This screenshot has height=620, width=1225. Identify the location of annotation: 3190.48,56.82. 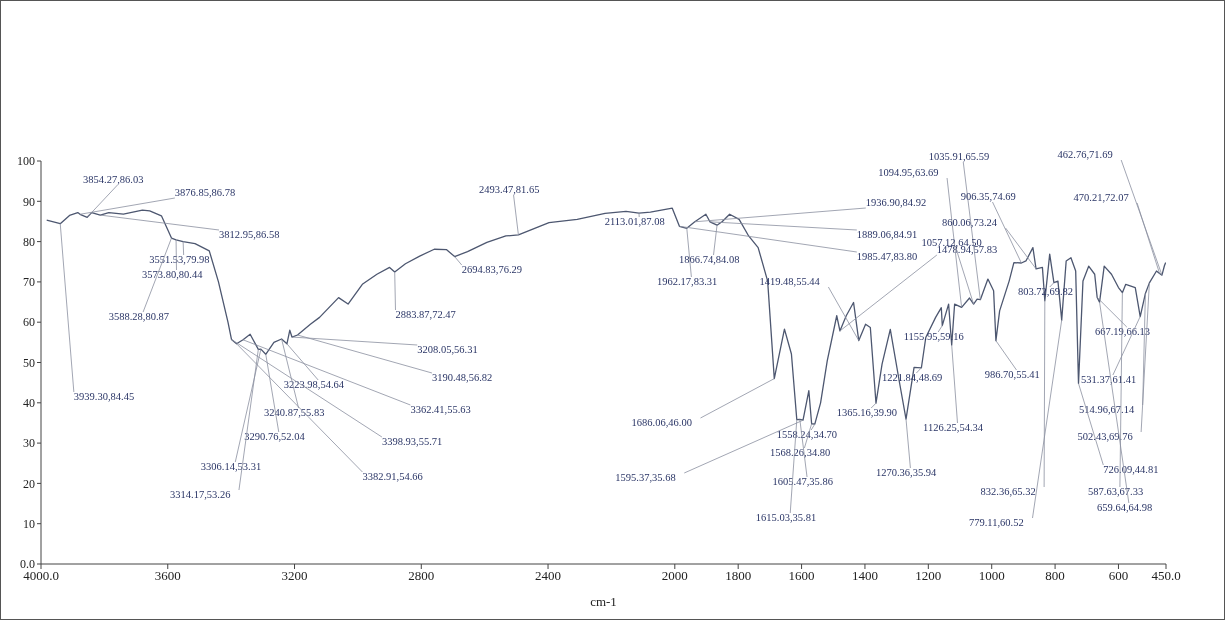
(462, 378).